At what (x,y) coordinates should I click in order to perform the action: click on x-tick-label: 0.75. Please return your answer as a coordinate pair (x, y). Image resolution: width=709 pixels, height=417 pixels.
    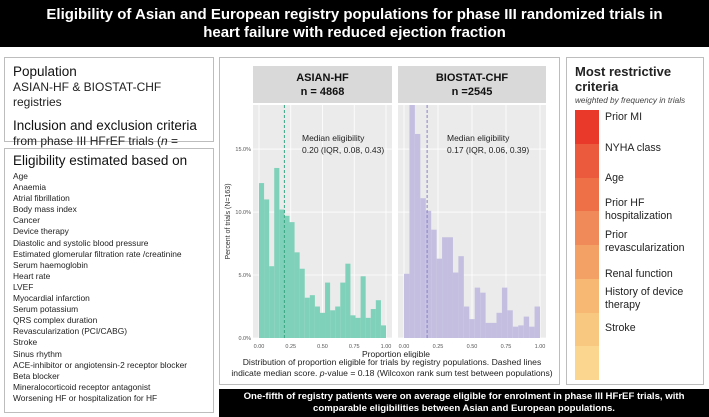
    Looking at the image, I should click on (506, 347).